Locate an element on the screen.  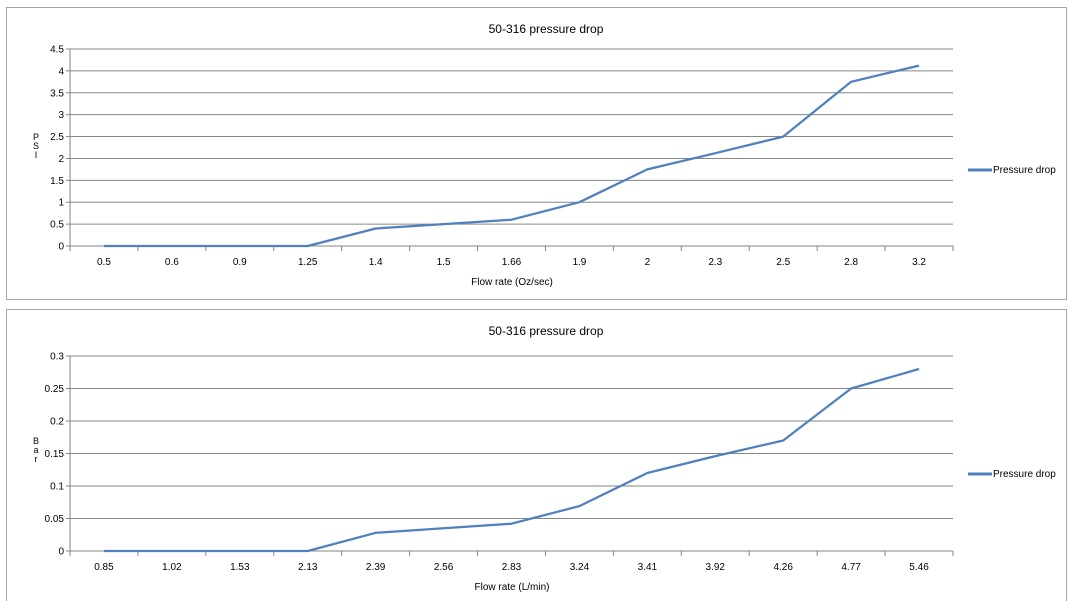
x-tick-label: 1.5 is located at coordinates (444, 262).